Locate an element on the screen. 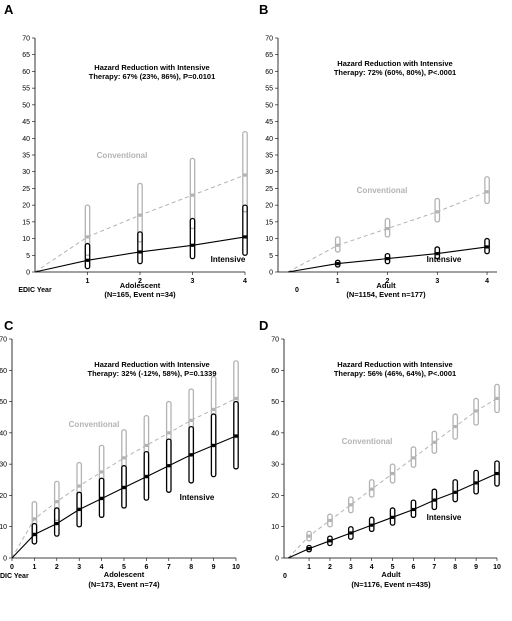 The width and height of the screenshot is (512, 621). panel-letter: C is located at coordinates (9, 325).